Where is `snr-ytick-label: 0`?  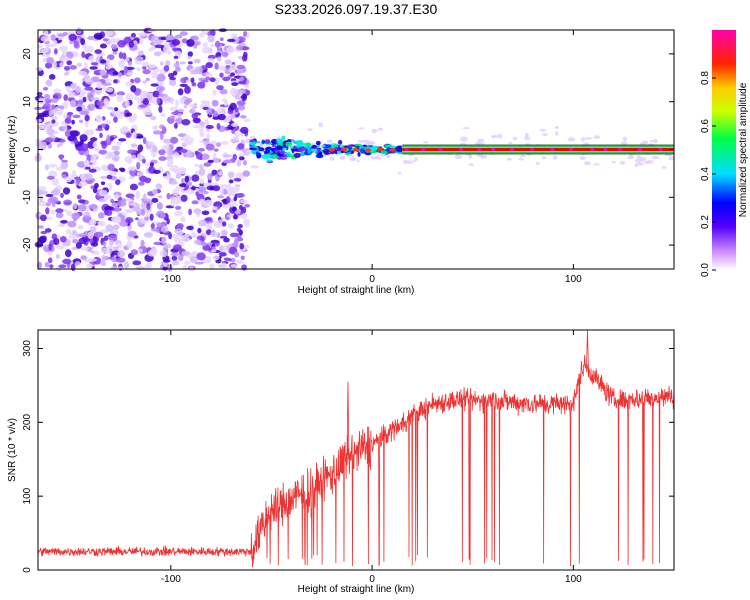
snr-ytick-label: 0 is located at coordinates (27, 570).